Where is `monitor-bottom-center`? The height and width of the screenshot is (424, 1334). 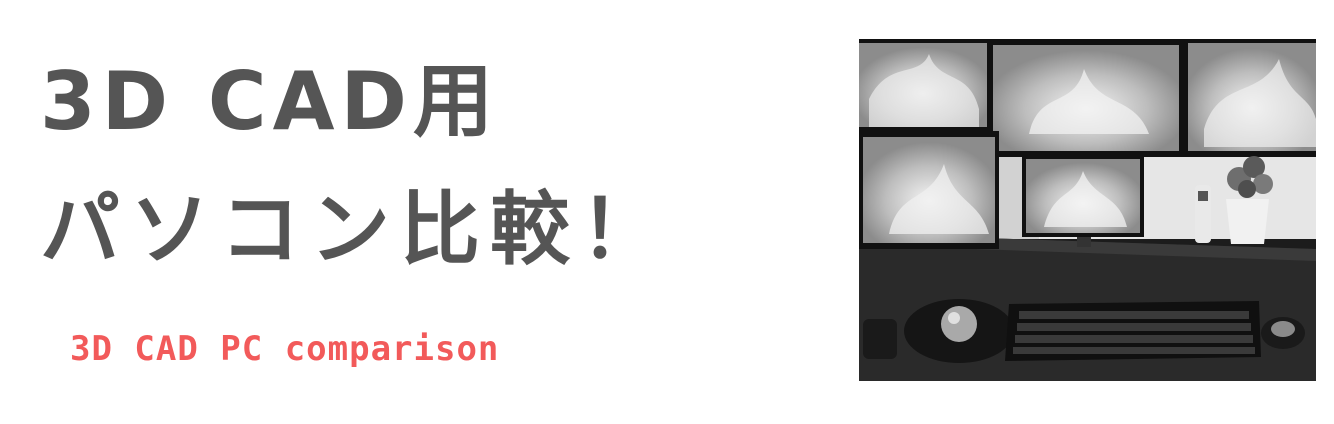
monitor-bottom-center is located at coordinates (1083, 201).